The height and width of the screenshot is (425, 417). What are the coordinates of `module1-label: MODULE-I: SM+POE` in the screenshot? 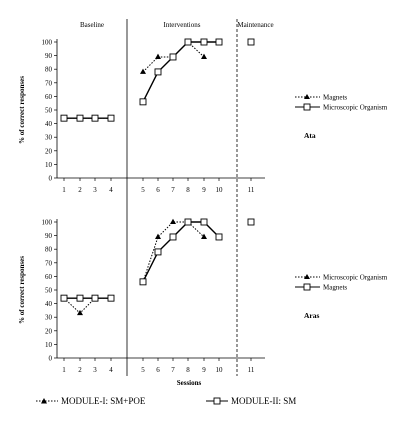 It's located at (103, 401).